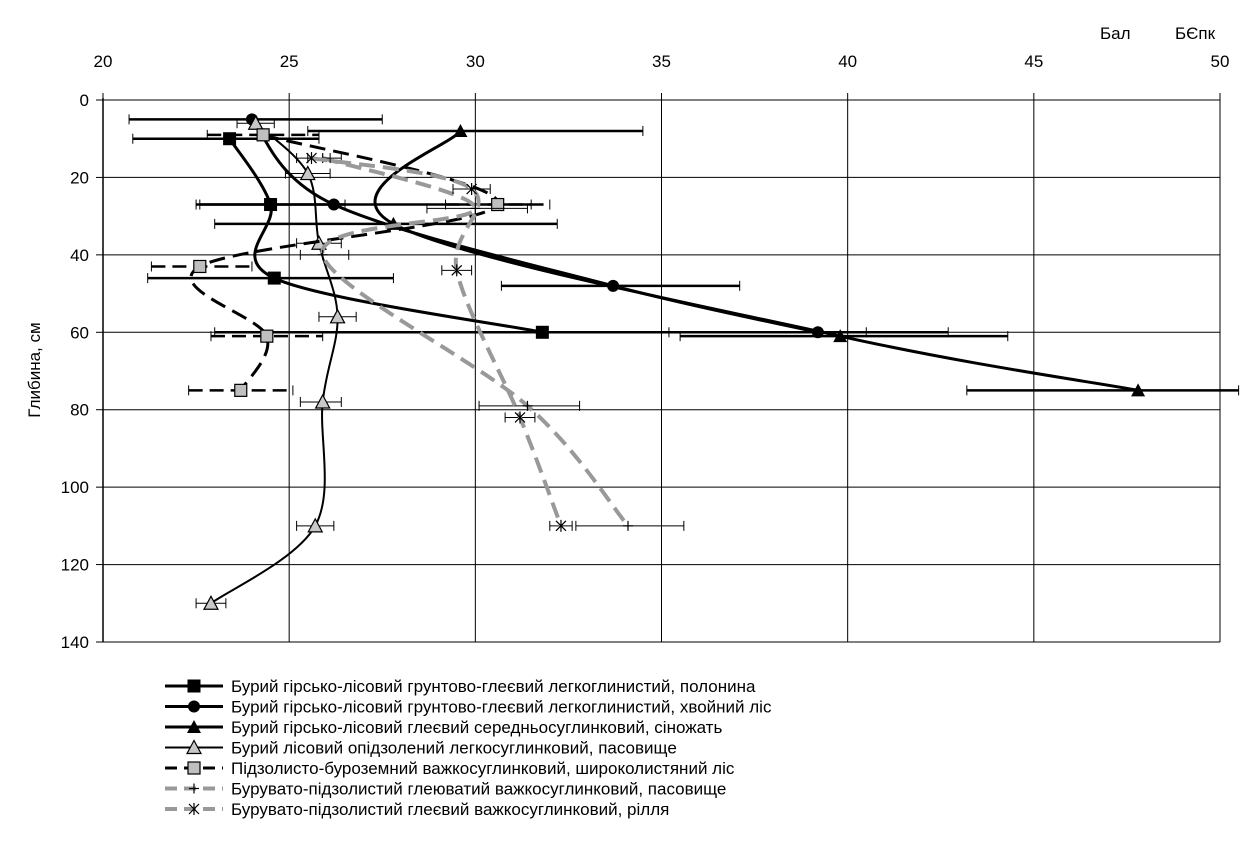 The height and width of the screenshot is (856, 1244). I want to click on y-tick-label: 40, so click(79, 255).